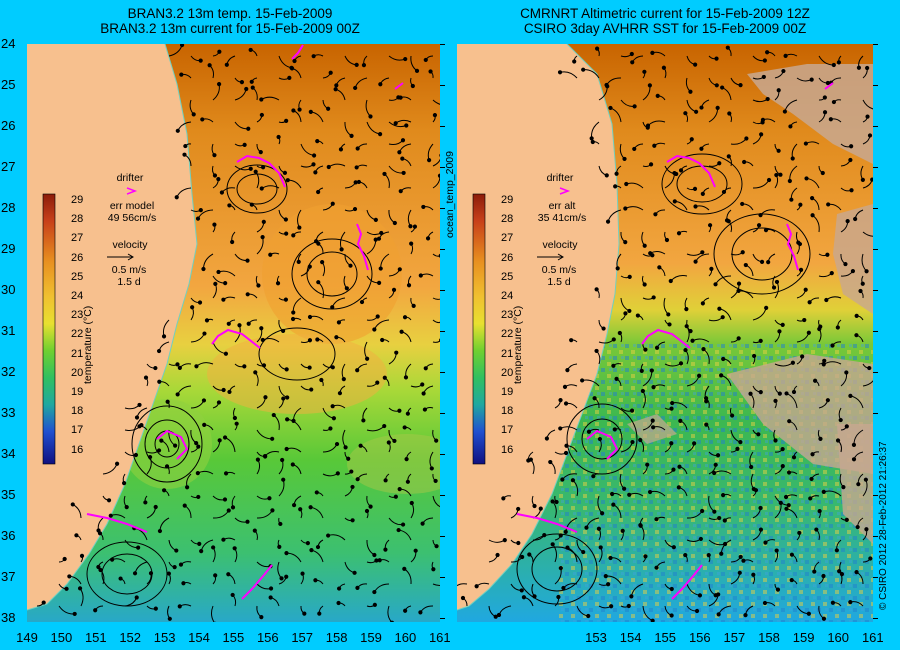 This screenshot has width=900, height=650. What do you see at coordinates (95, 637) in the screenshot?
I see `lon-label-left: 151` at bounding box center [95, 637].